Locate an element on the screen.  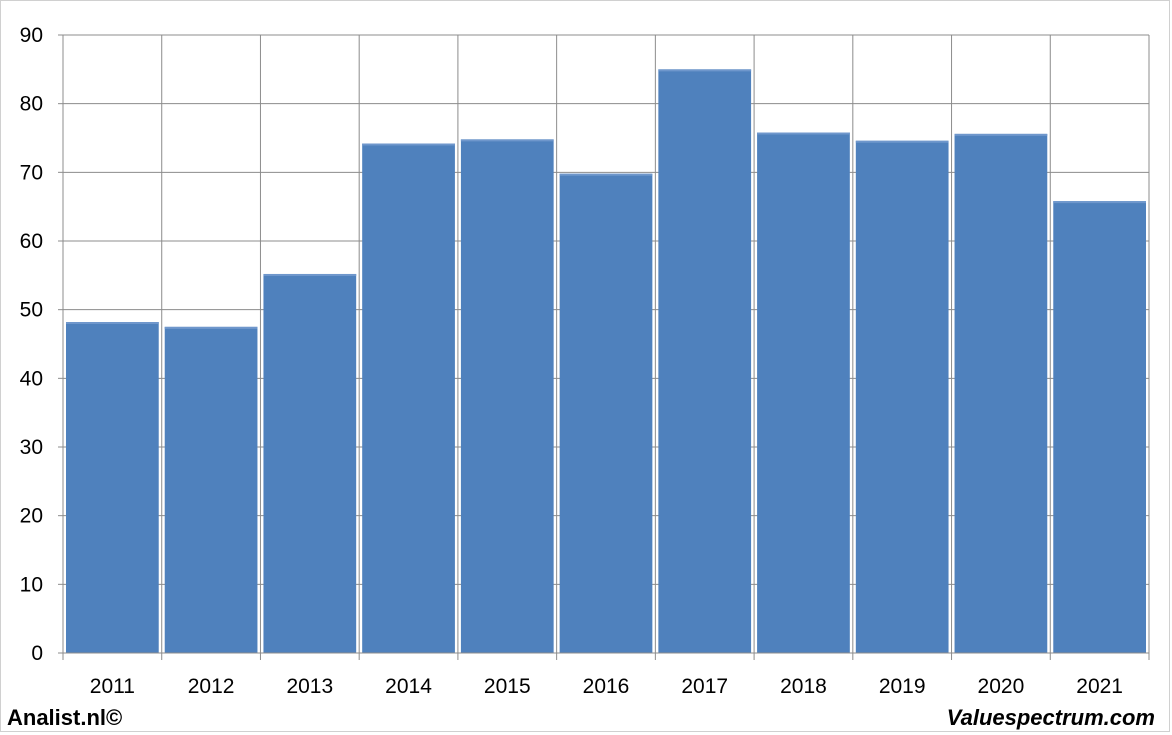
y-tick-label: 90 is located at coordinates (31, 35).